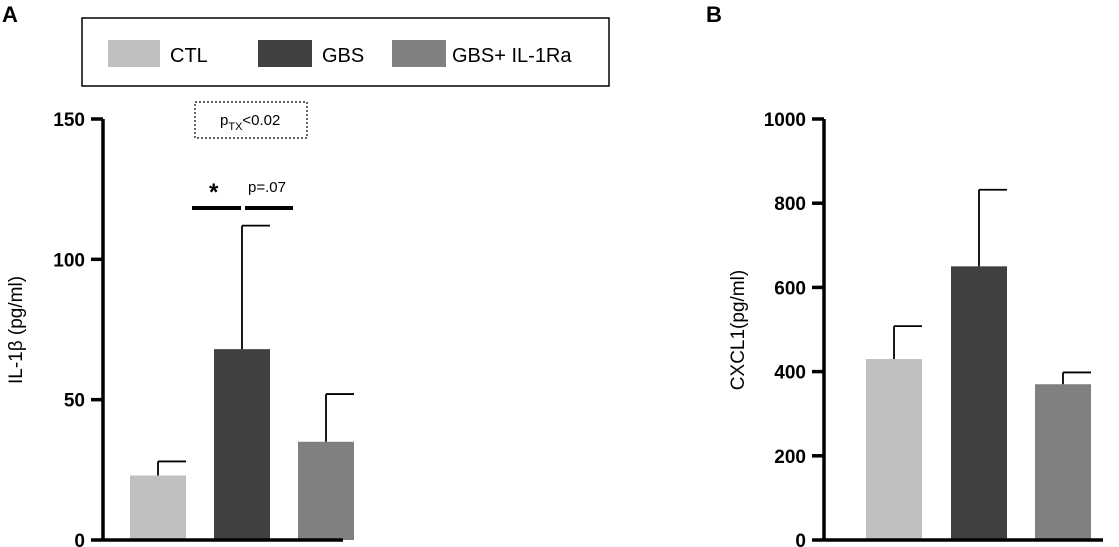  Describe the element at coordinates (10, 14) in the screenshot. I see `panel-letter-a: A` at that location.